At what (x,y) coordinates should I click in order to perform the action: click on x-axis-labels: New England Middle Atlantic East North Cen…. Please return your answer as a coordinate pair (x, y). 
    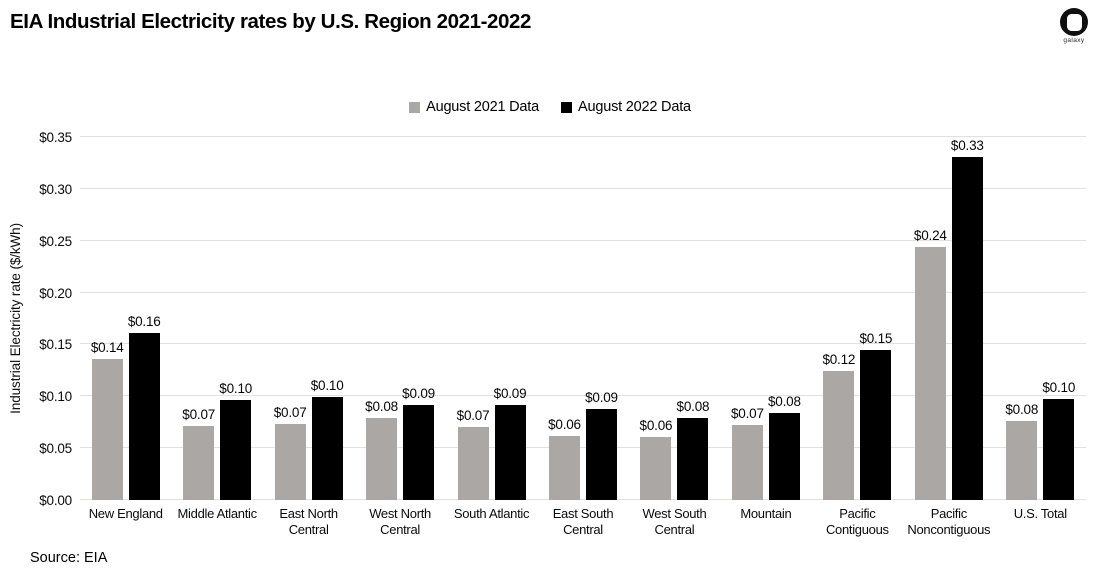
    Looking at the image, I should click on (583, 522).